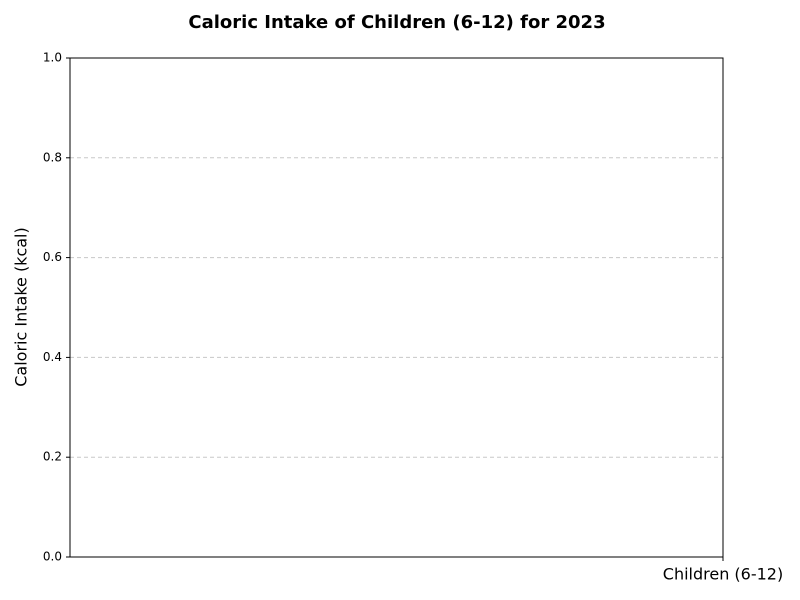  What do you see at coordinates (52, 257) in the screenshot?
I see `y-tick-label: 0.6` at bounding box center [52, 257].